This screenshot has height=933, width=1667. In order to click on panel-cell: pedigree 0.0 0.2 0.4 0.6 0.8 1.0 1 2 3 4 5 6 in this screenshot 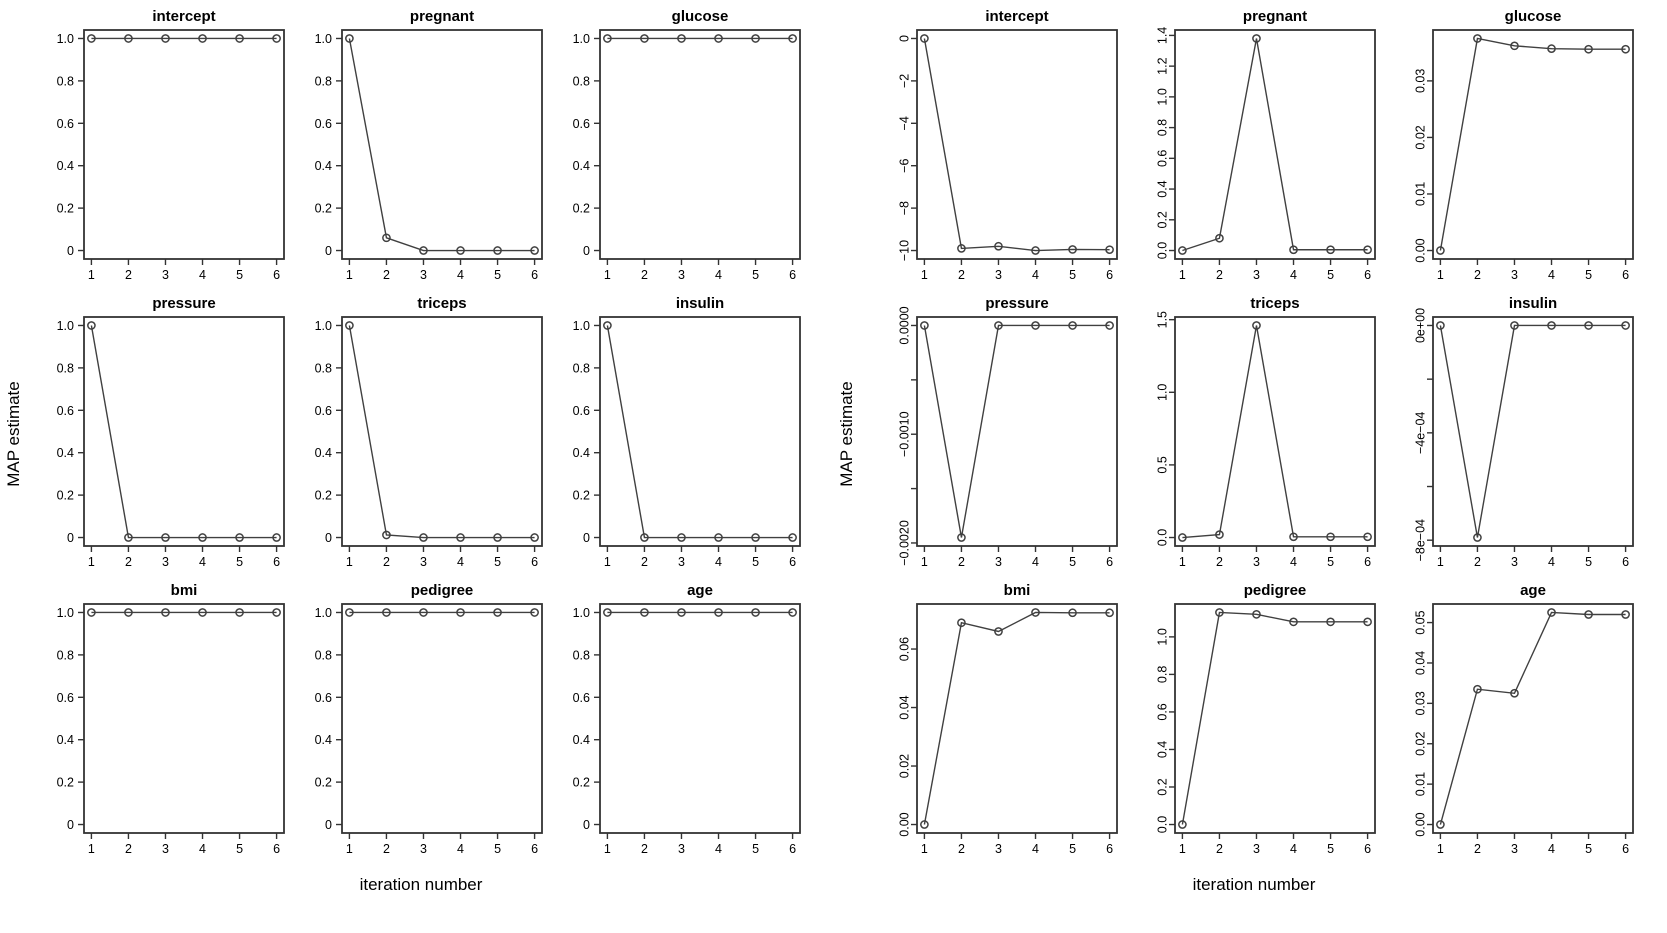, I will do `click(1254, 723)`.